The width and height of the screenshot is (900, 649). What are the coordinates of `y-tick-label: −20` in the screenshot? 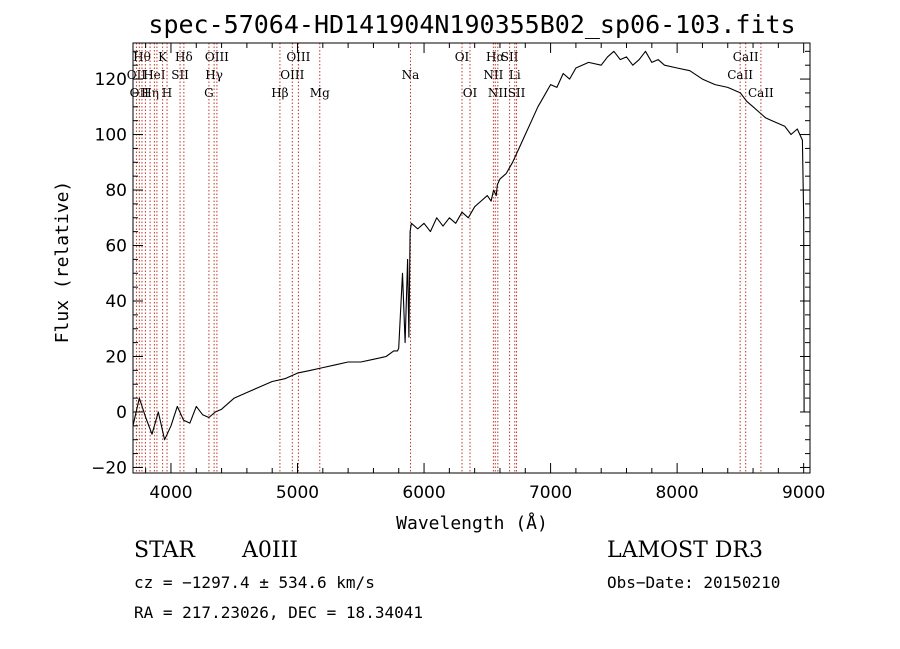 It's located at (109, 468).